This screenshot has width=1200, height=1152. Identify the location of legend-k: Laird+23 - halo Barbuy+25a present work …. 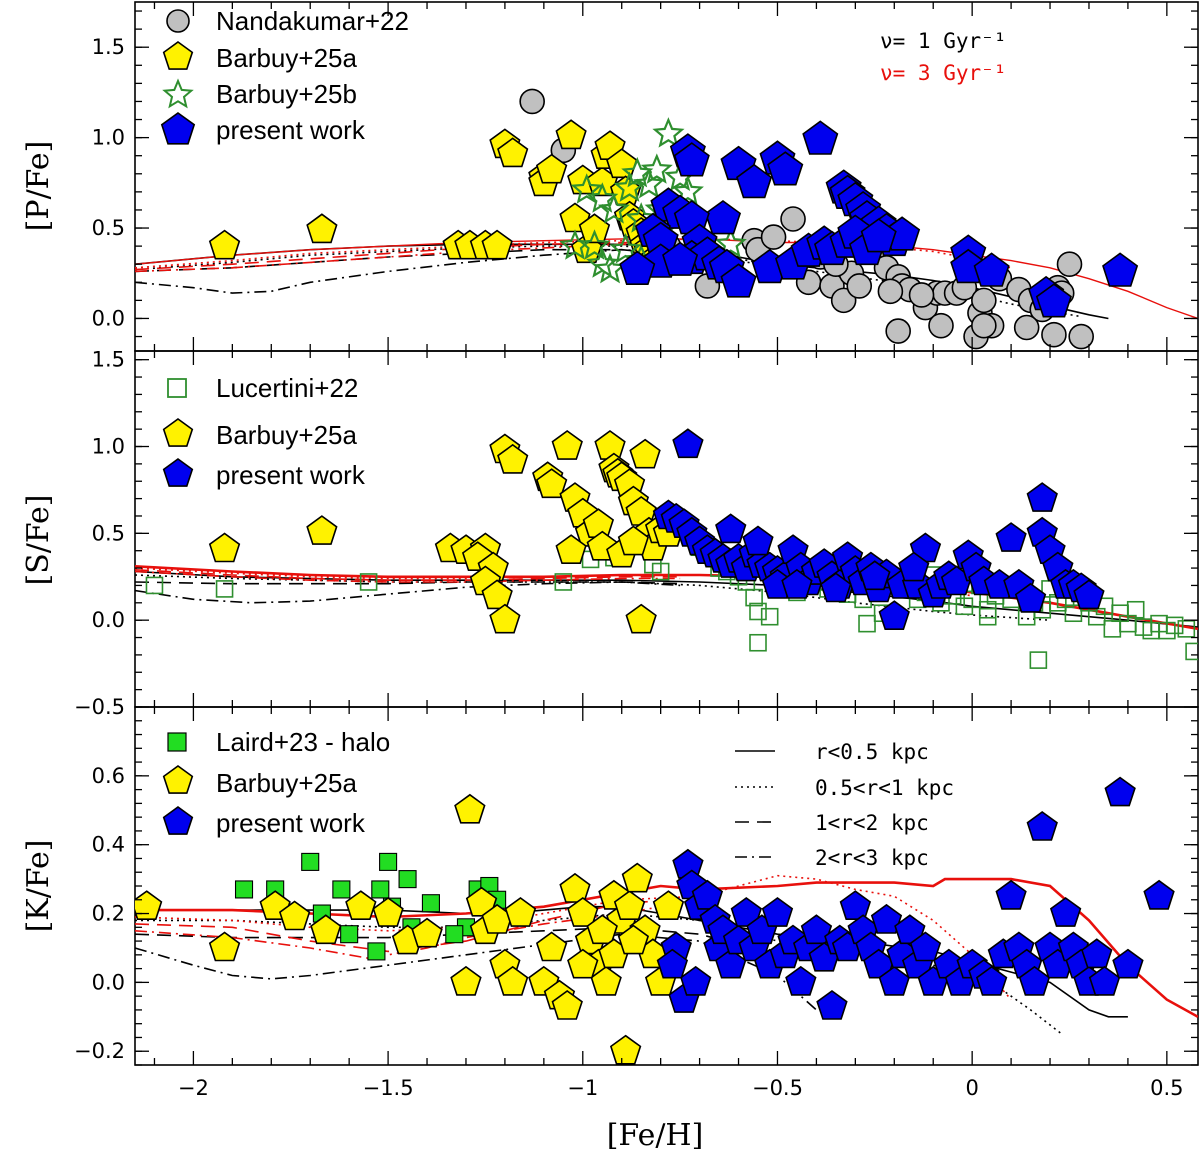
(558, 798).